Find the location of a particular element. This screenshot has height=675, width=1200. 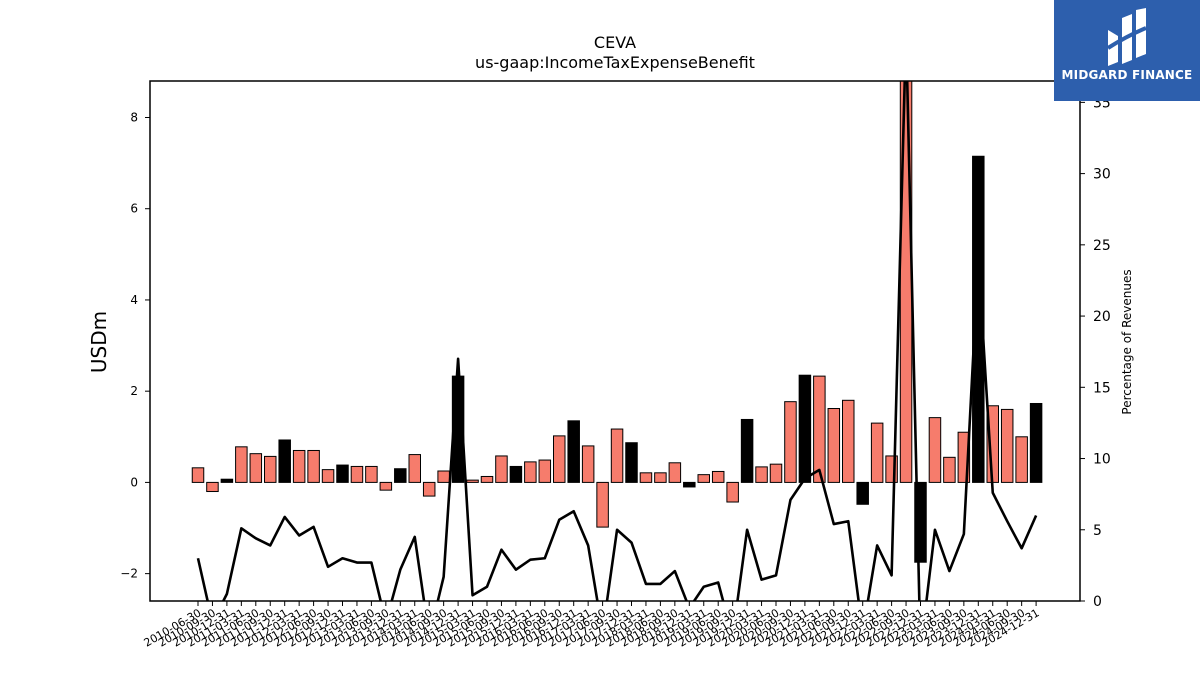

y-tick-label: −2 is located at coordinates (129, 574).